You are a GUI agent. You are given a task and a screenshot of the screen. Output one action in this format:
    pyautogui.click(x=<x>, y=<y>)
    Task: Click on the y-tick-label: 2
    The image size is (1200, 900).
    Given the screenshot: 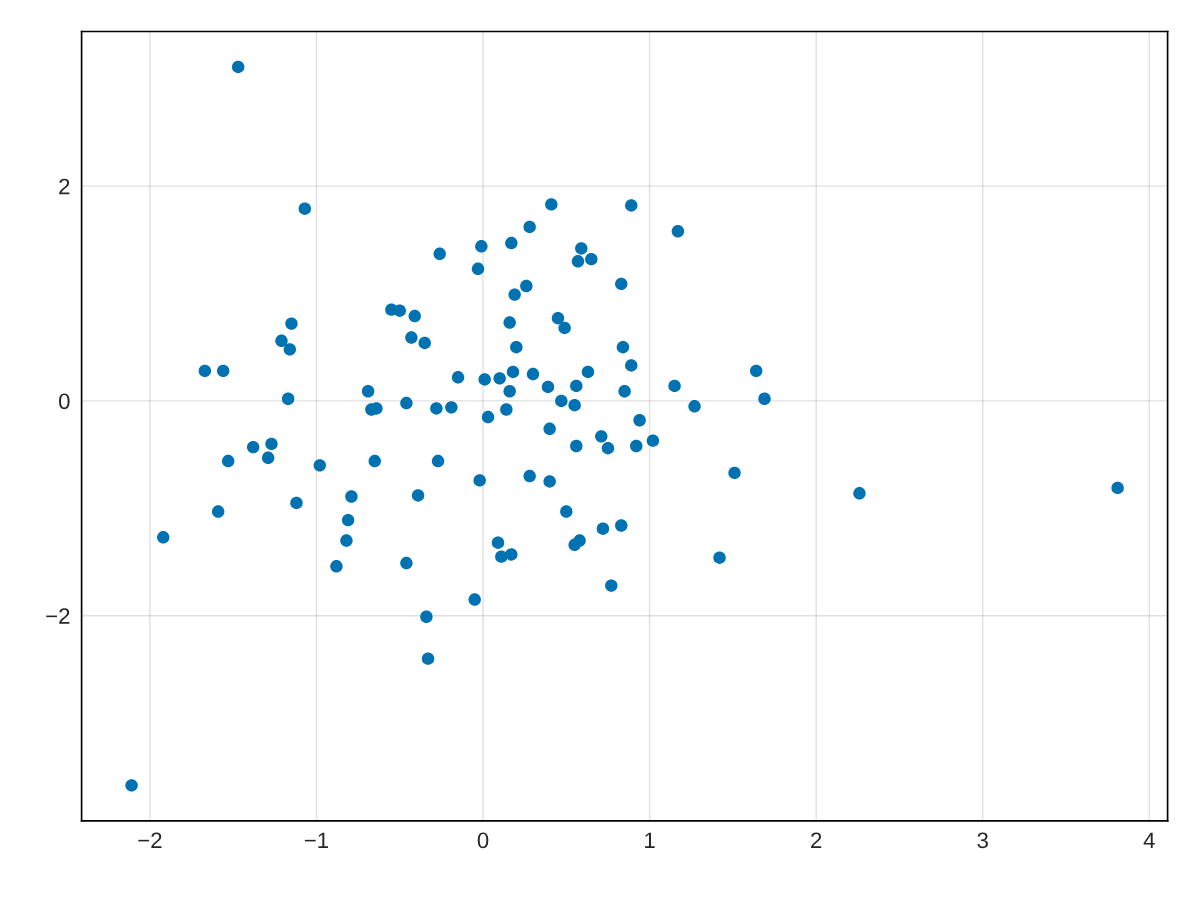 What is the action you would take?
    pyautogui.click(x=64, y=186)
    